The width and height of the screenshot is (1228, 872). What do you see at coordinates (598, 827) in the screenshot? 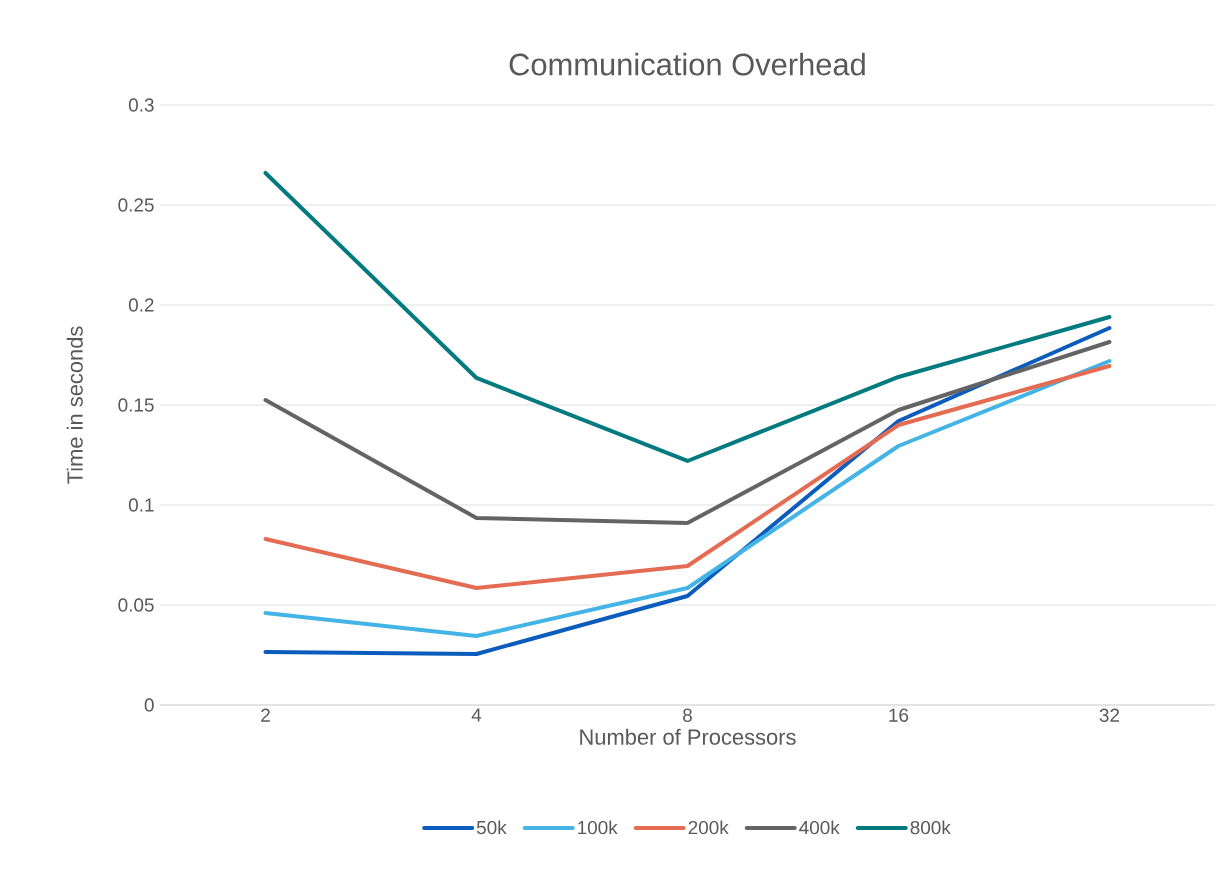
I see `legend-label: 100k` at bounding box center [598, 827].